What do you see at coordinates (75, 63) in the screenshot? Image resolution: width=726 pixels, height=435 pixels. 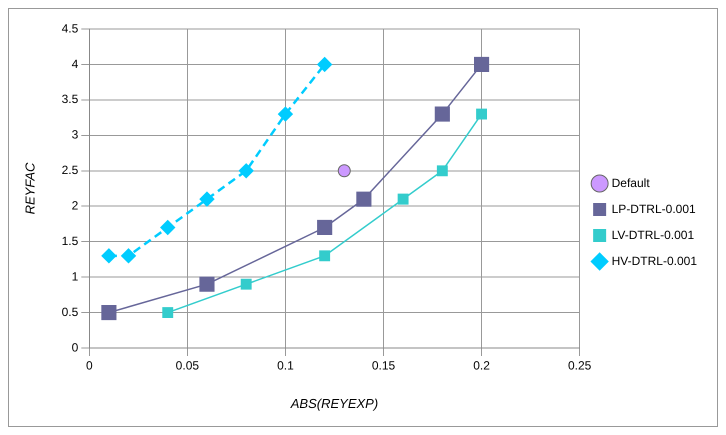 I see `y-tick-label: 4` at bounding box center [75, 63].